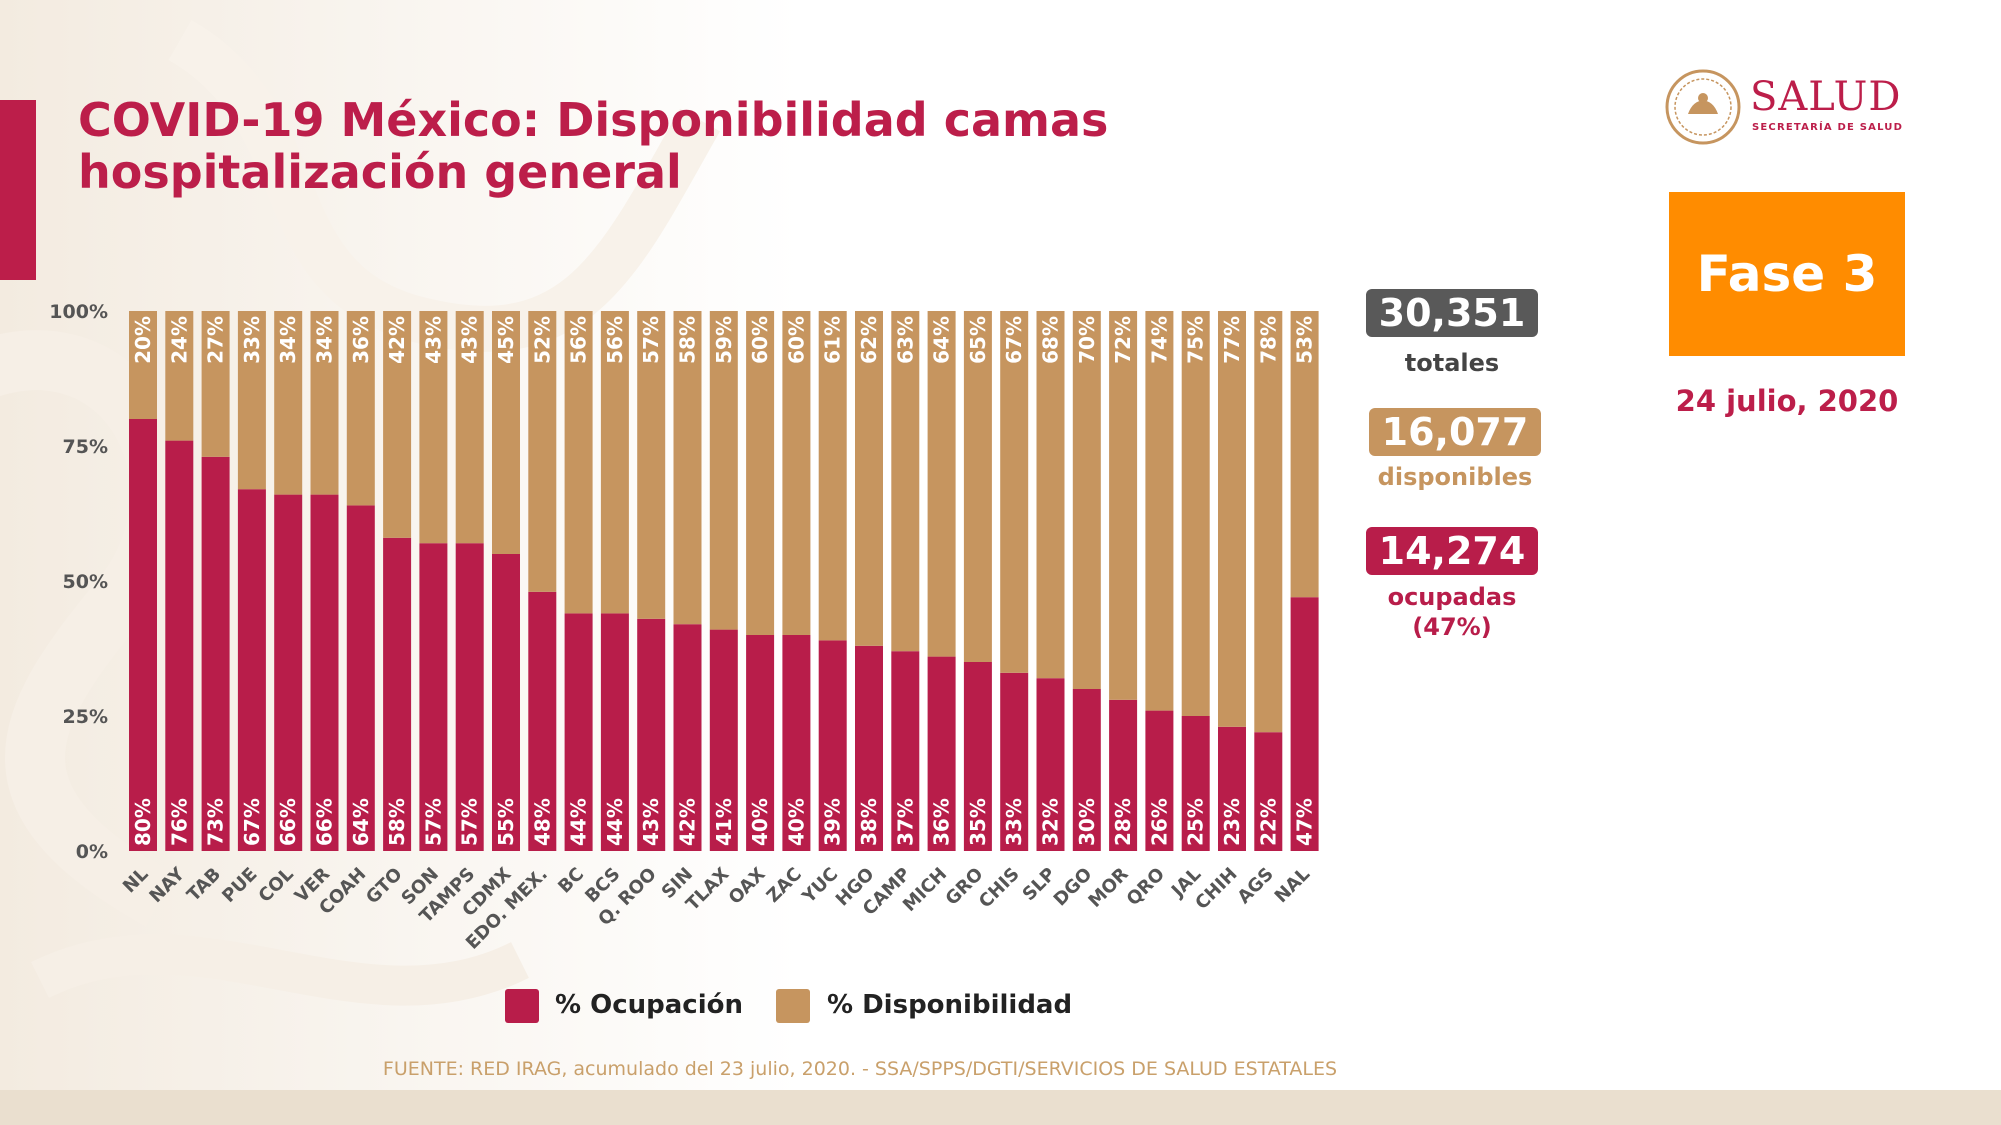  I want to click on data-label-availability: 61%, so click(833, 340).